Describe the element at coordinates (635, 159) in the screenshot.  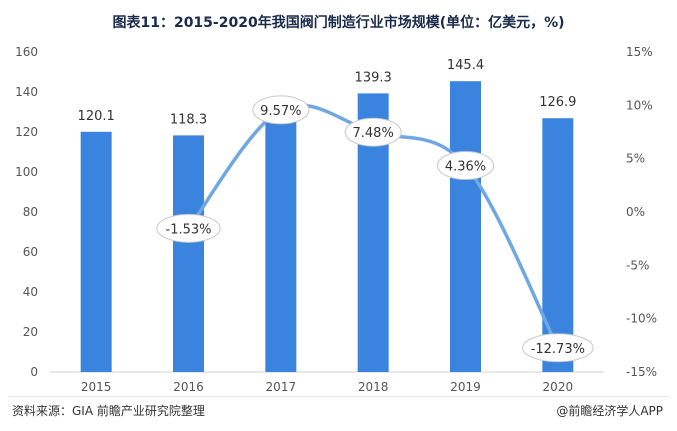
I see `y2-tick-label: 5%` at that location.